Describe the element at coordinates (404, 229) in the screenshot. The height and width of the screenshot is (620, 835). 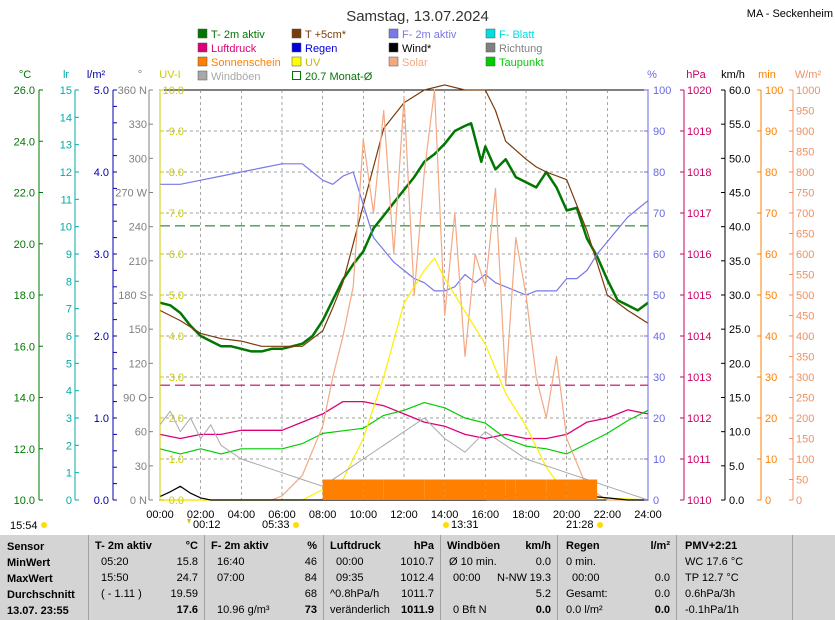
I see `series-f-2m-aktiv` at that location.